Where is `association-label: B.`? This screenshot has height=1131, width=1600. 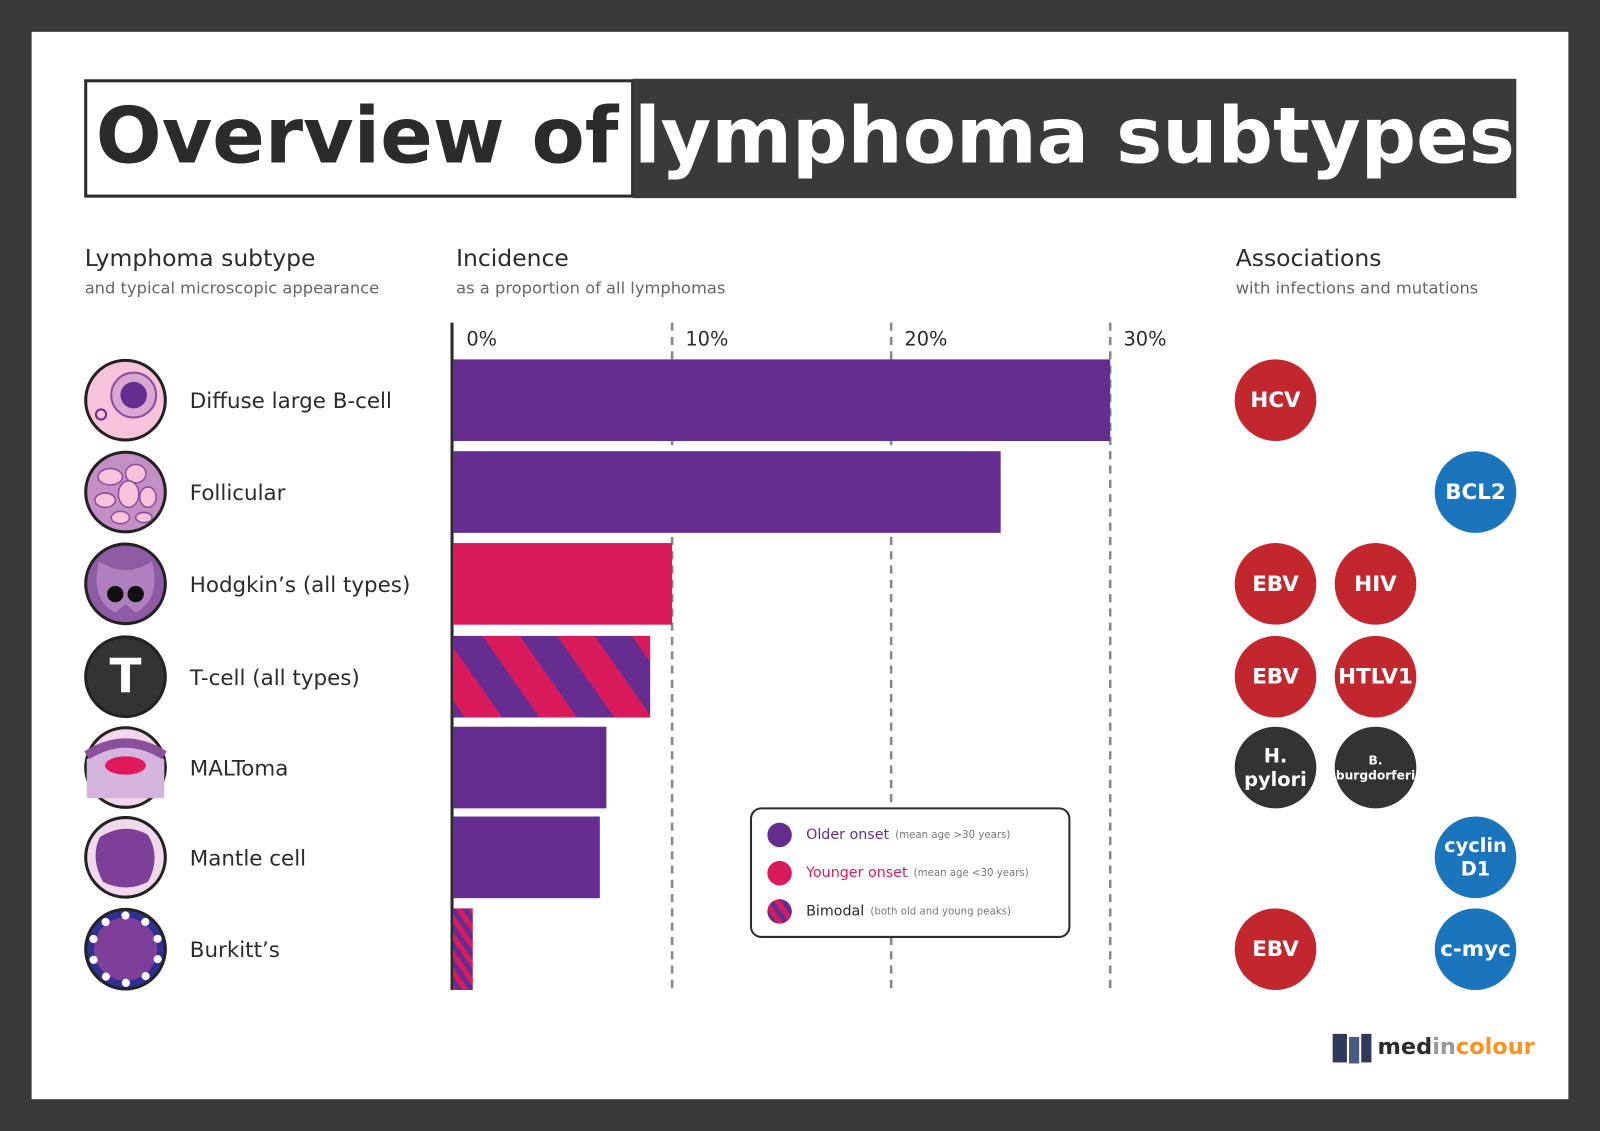
association-label: B. is located at coordinates (1376, 760).